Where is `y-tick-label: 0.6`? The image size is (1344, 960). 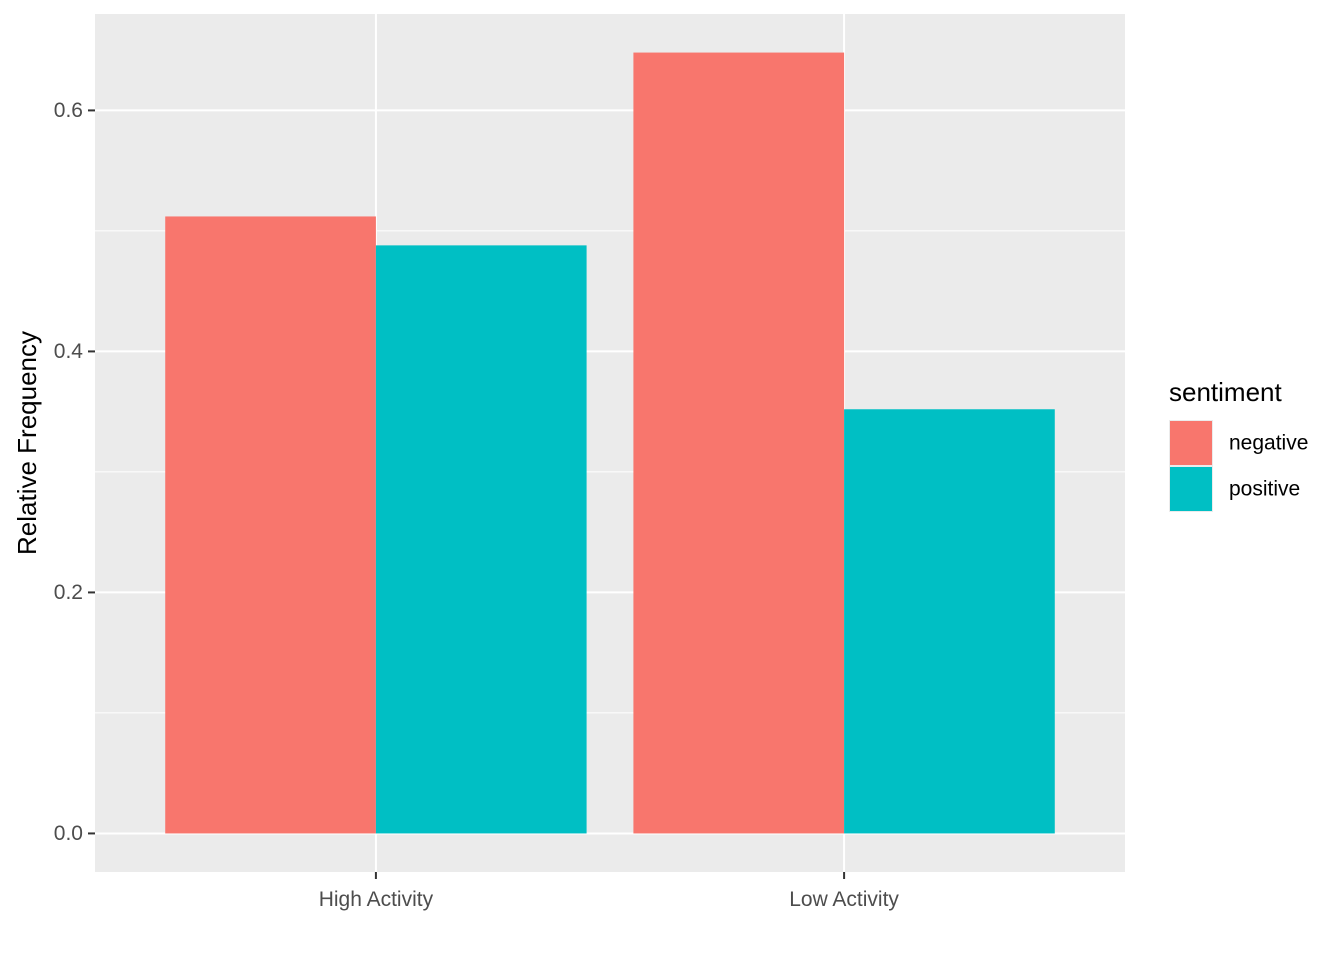
y-tick-label: 0.6 is located at coordinates (68, 110).